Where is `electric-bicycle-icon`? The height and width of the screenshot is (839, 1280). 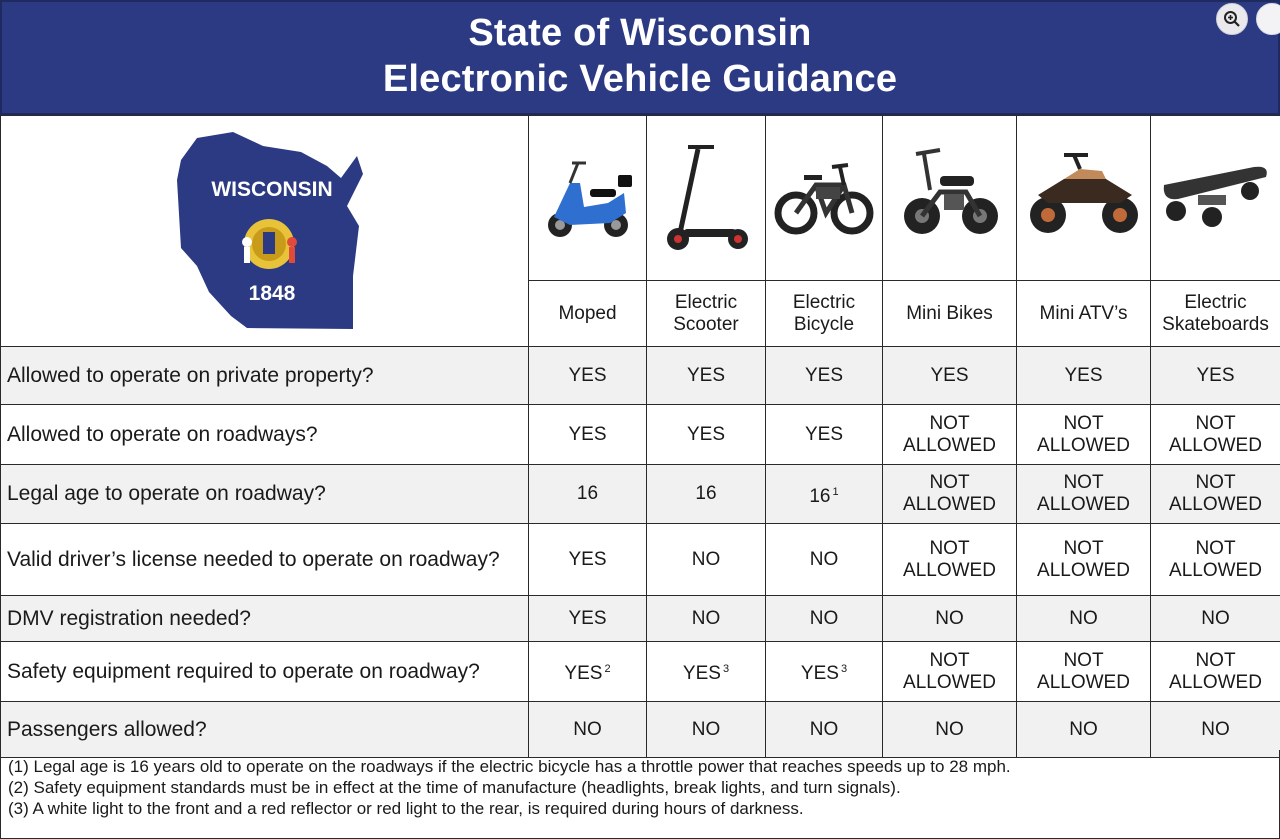 electric-bicycle-icon is located at coordinates (824, 199).